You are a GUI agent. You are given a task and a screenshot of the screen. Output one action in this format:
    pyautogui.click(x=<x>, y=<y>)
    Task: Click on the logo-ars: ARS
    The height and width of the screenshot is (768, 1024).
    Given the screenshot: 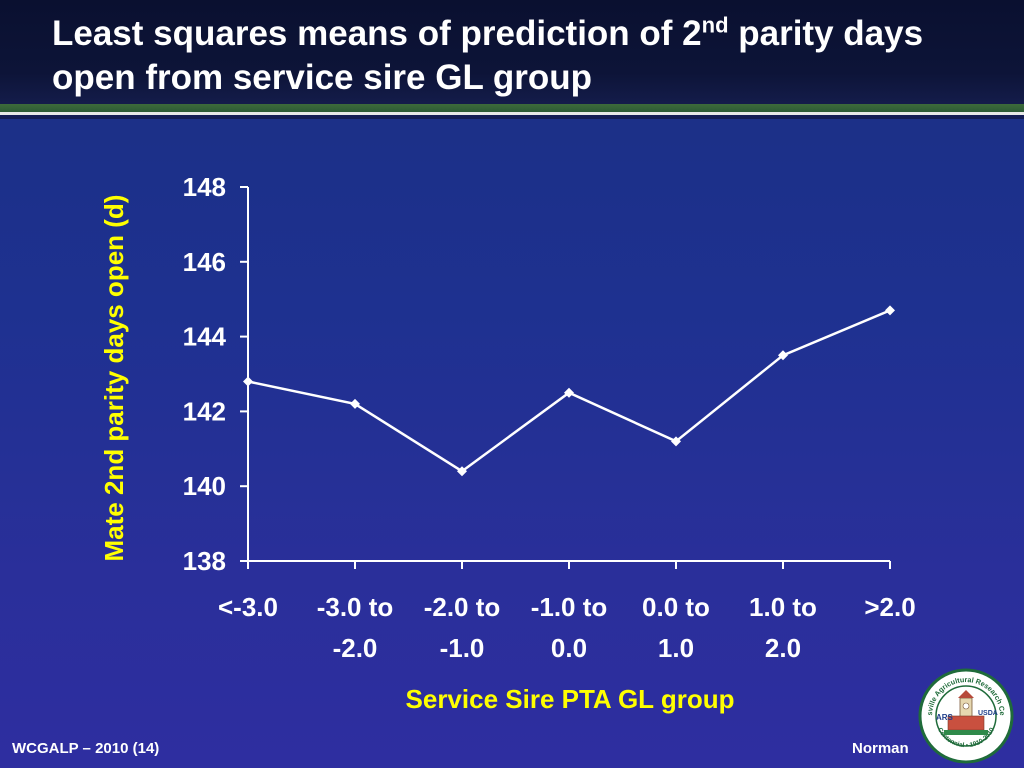 What is the action you would take?
    pyautogui.click(x=945, y=717)
    